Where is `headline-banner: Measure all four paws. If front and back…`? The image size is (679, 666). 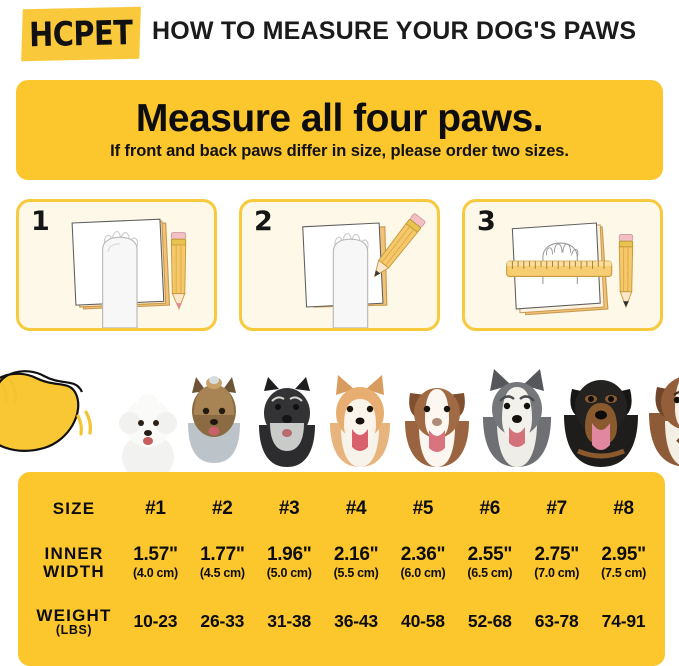 headline-banner: Measure all four paws. If front and back… is located at coordinates (339, 130).